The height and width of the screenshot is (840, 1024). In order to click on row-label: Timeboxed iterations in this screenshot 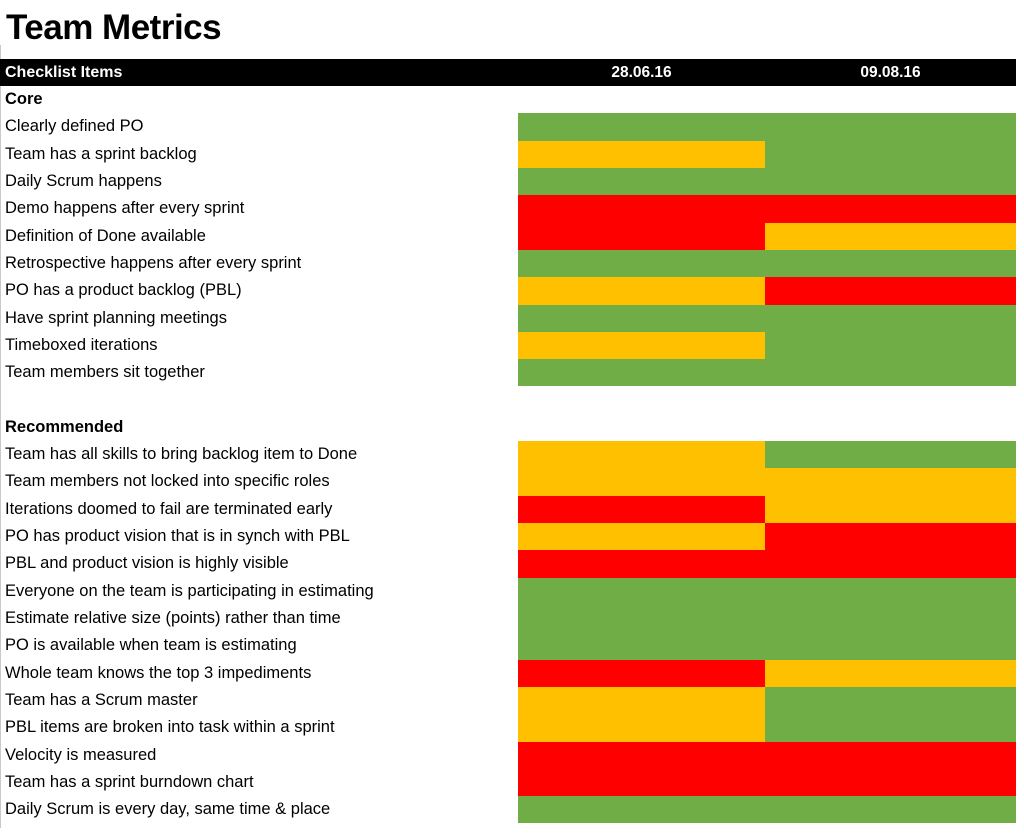, I will do `click(81, 344)`.